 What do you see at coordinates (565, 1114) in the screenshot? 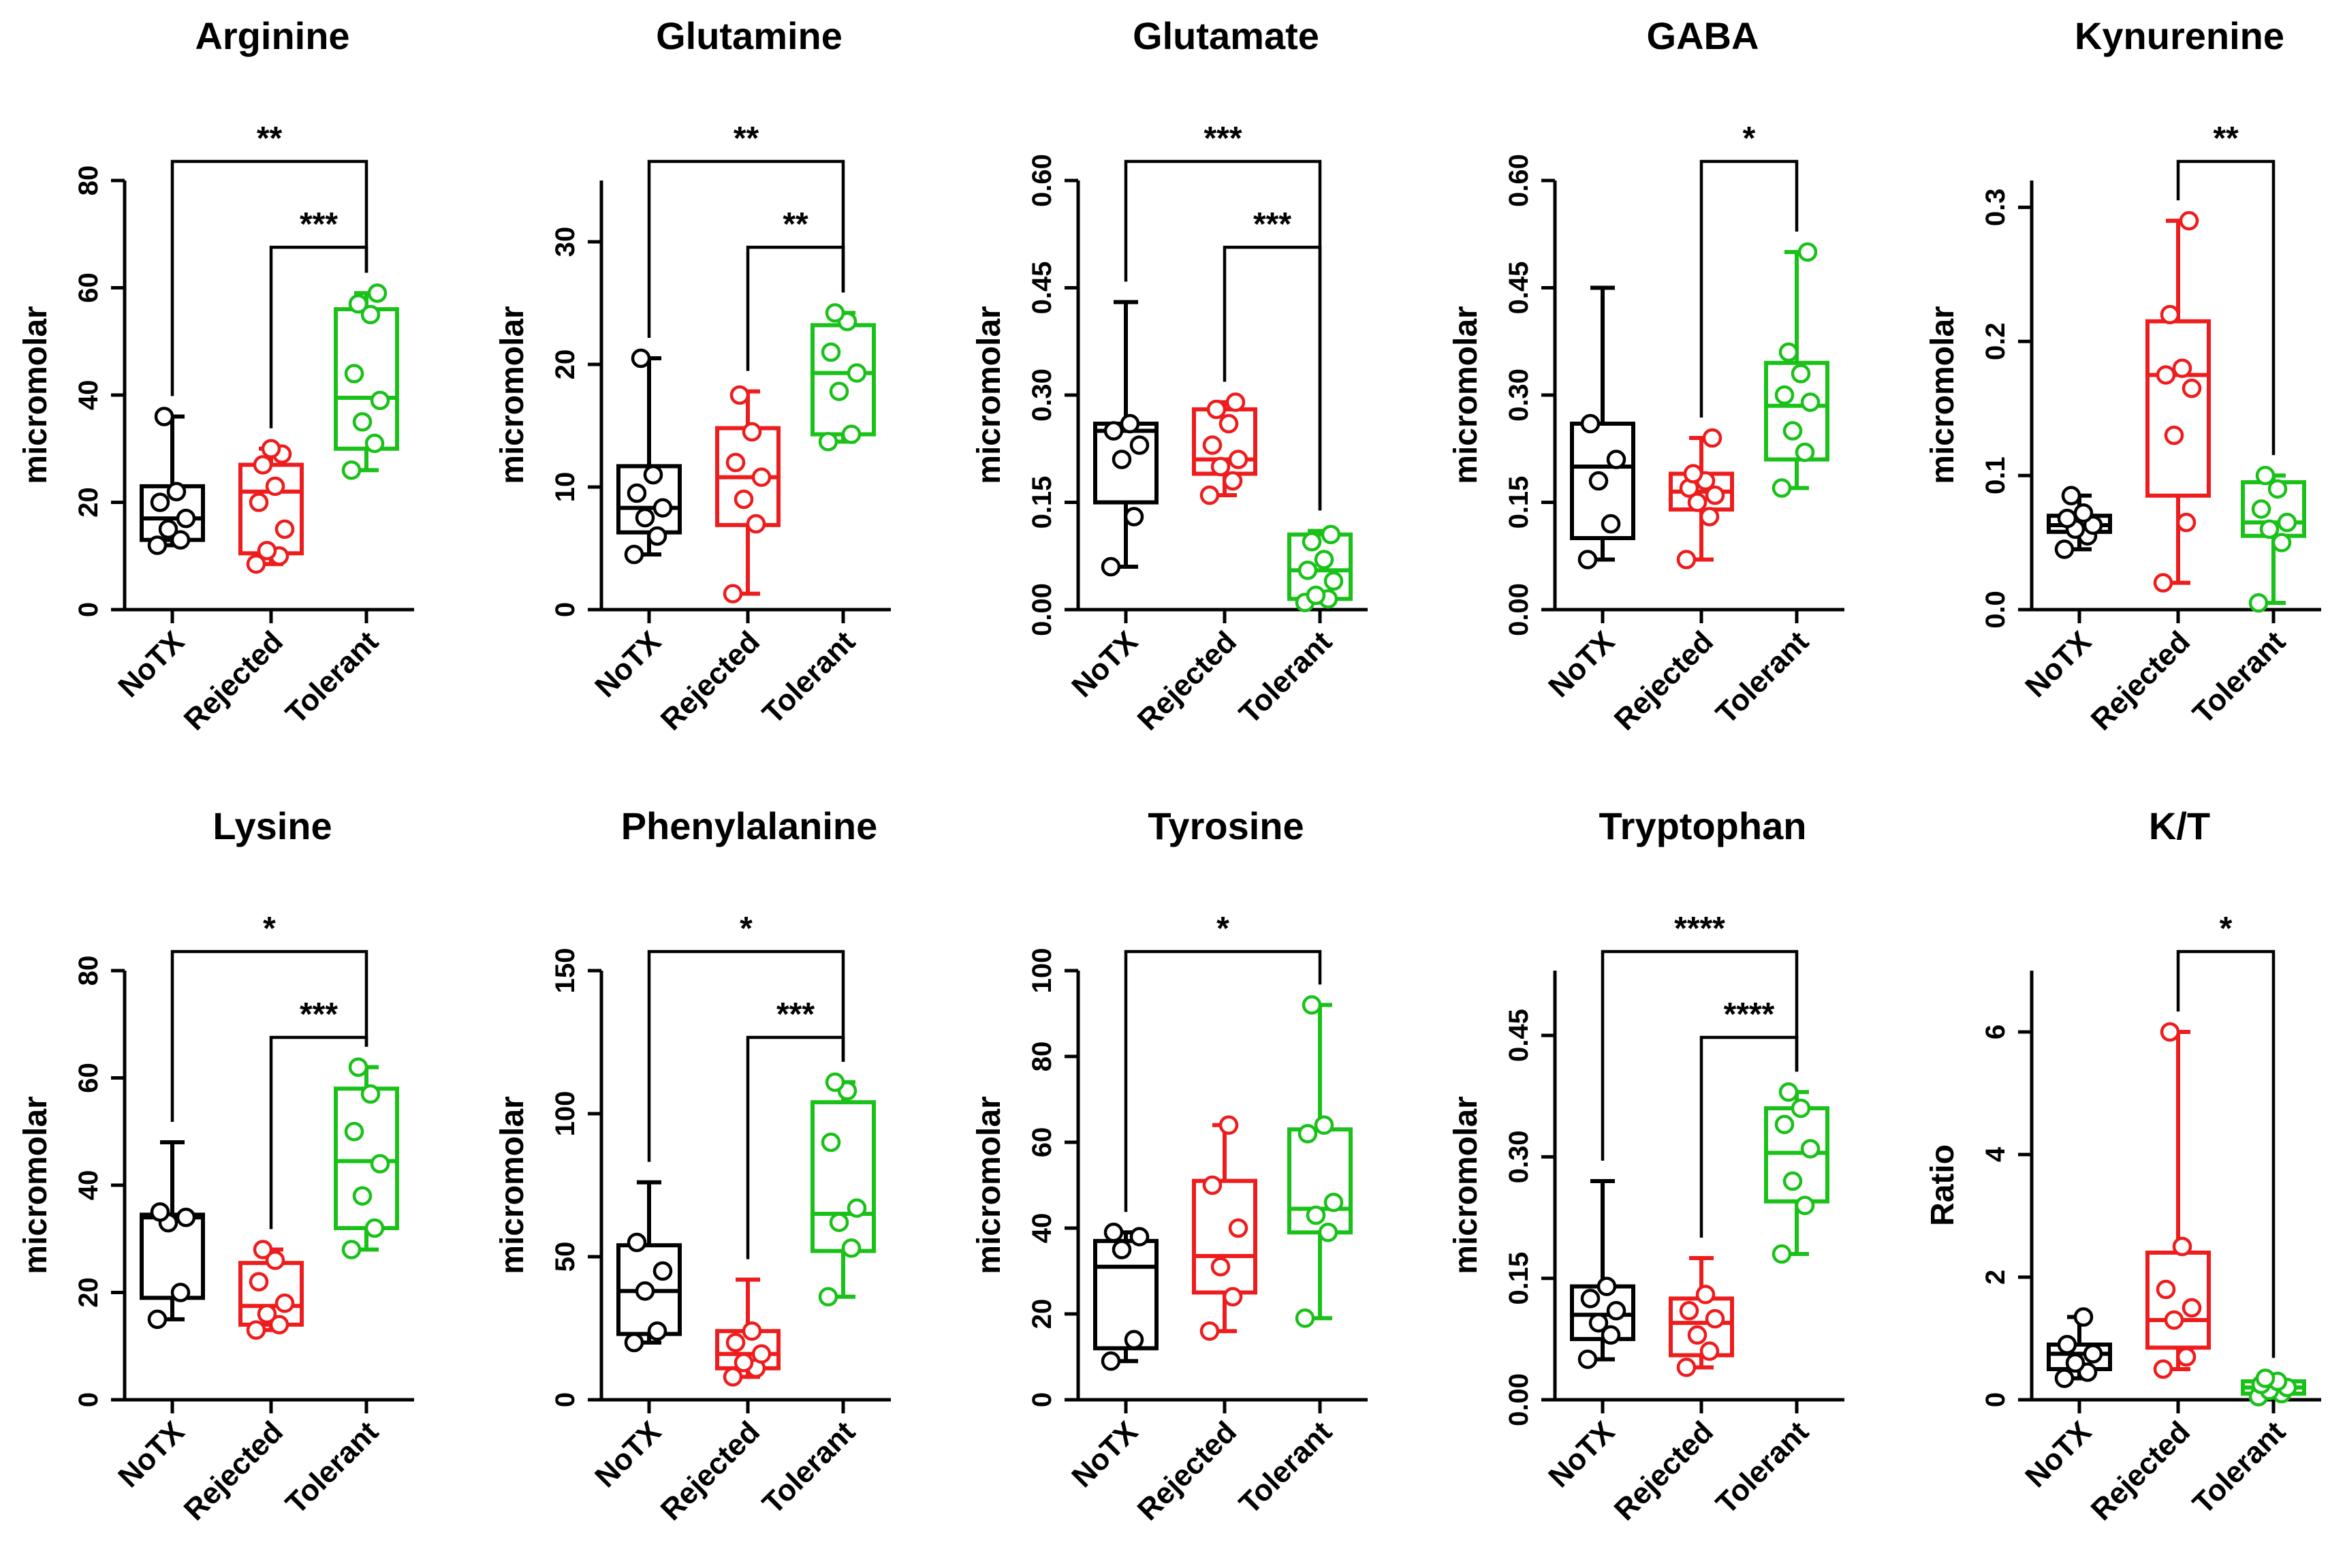
I see `y-tick-label: 100` at bounding box center [565, 1114].